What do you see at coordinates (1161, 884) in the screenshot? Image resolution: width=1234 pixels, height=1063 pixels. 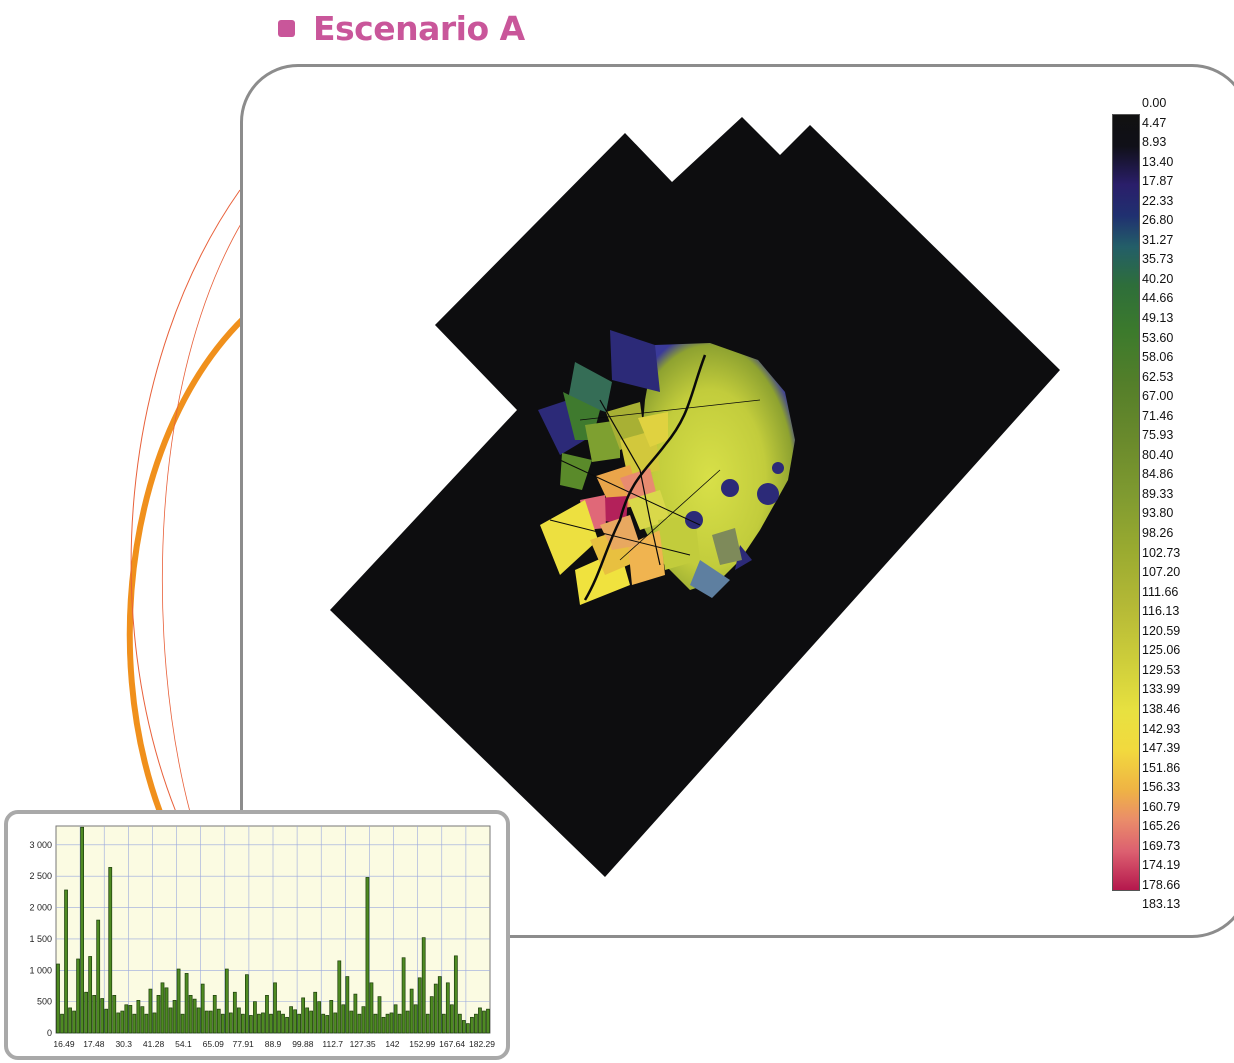 I see `legend-label: 178.66` at bounding box center [1161, 884].